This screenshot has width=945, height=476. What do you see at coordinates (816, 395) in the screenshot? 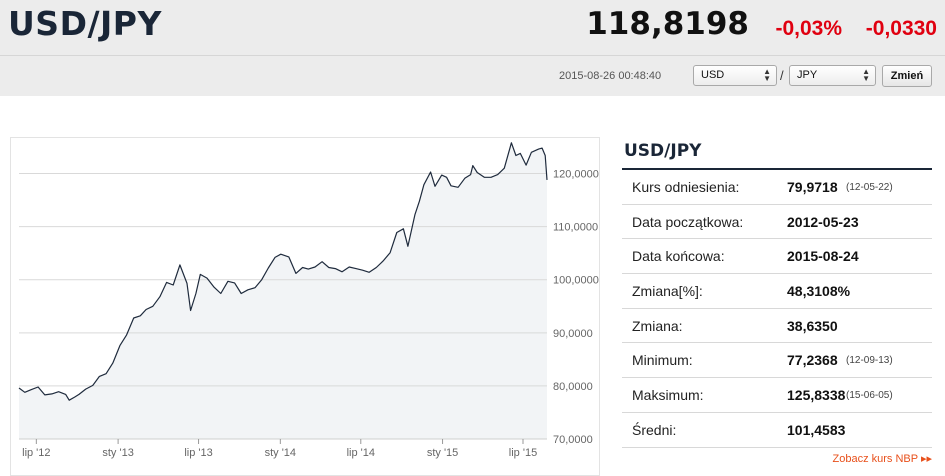
I see `info-value: 125,8338` at bounding box center [816, 395].